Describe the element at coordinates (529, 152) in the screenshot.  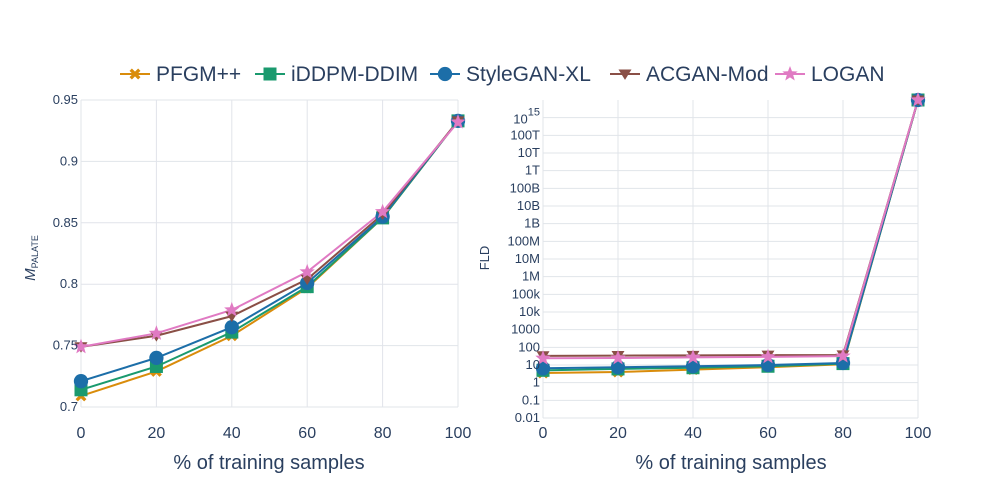
I see `fld-y-tick-label: 10T` at that location.